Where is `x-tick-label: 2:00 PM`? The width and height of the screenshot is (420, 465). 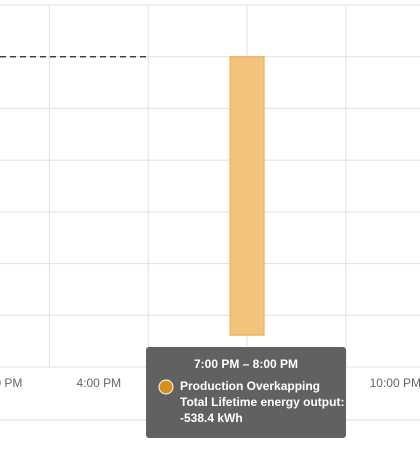
x-tick-label: 2:00 PM is located at coordinates (11, 383).